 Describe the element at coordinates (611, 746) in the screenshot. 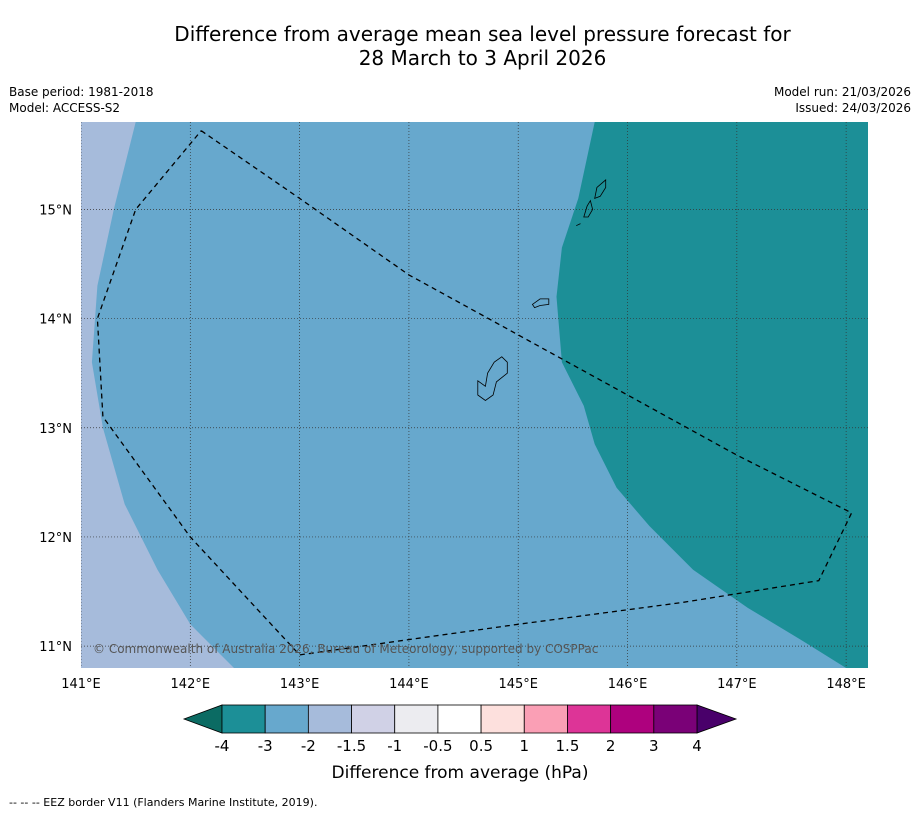

I see `colorbar-tick-label: 2` at that location.